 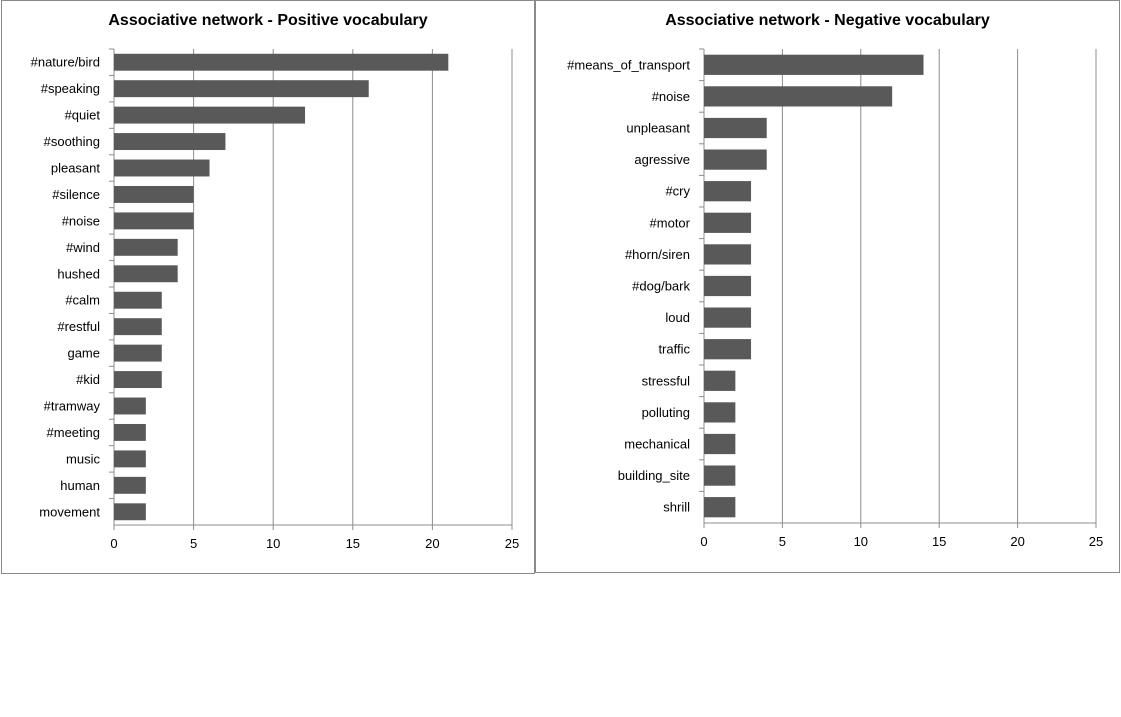 I want to click on category-label: hushed, so click(x=78, y=273).